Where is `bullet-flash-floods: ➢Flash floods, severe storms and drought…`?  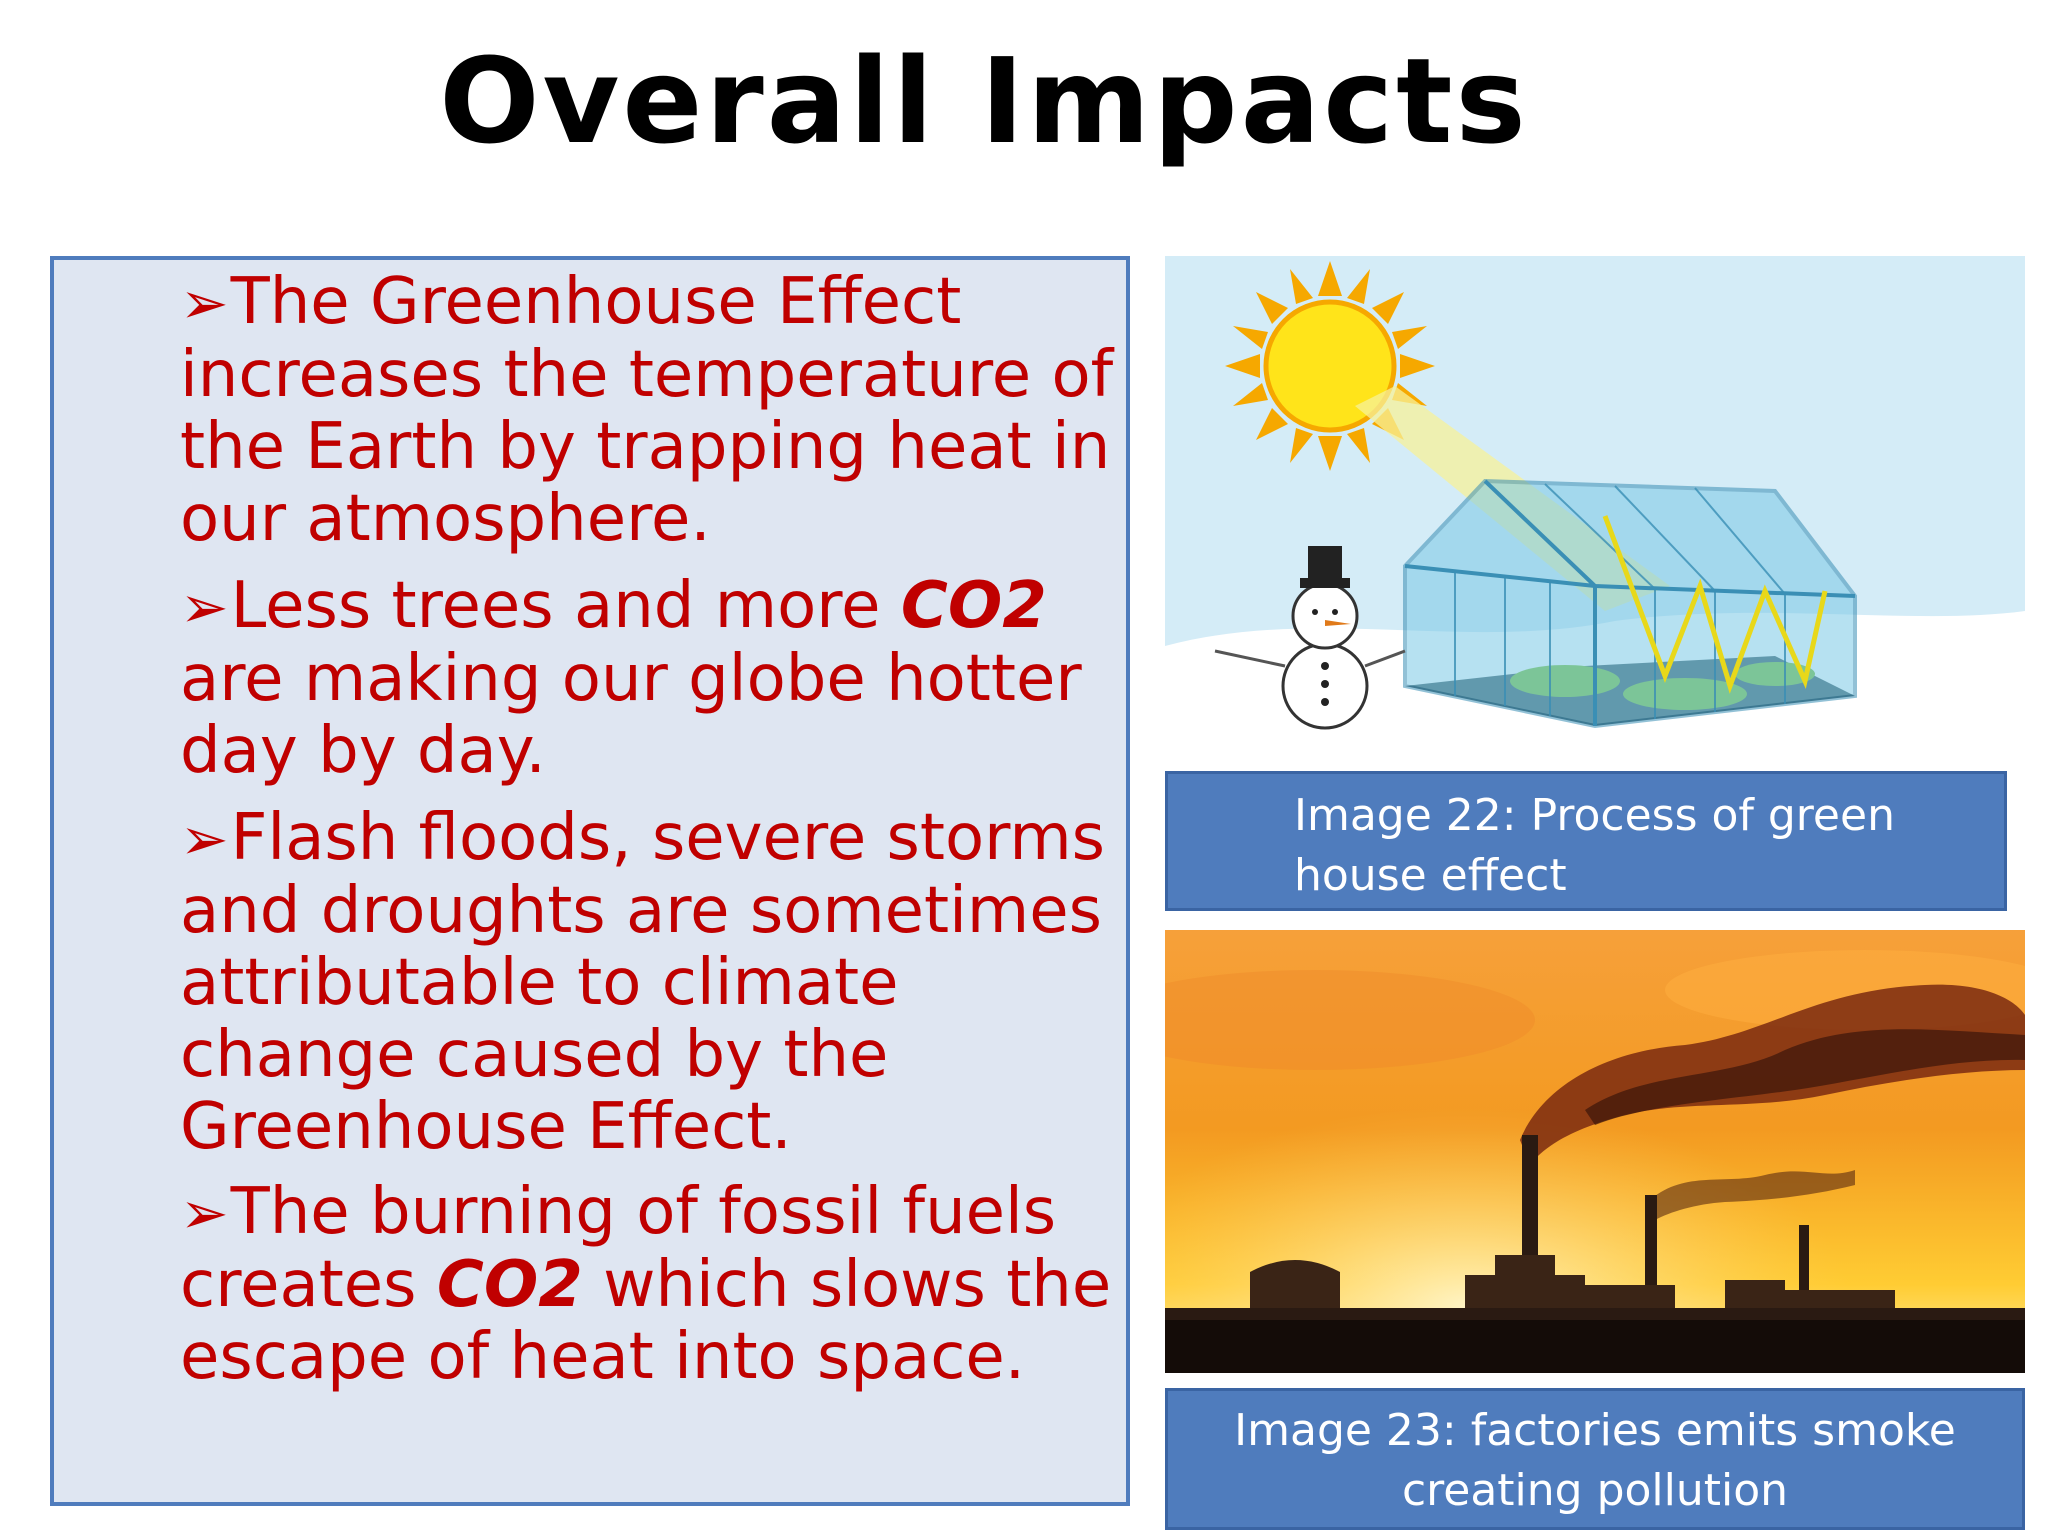
bullet-flash-floods: ➢Flash floods, severe storms and drought… is located at coordinates (655, 982).